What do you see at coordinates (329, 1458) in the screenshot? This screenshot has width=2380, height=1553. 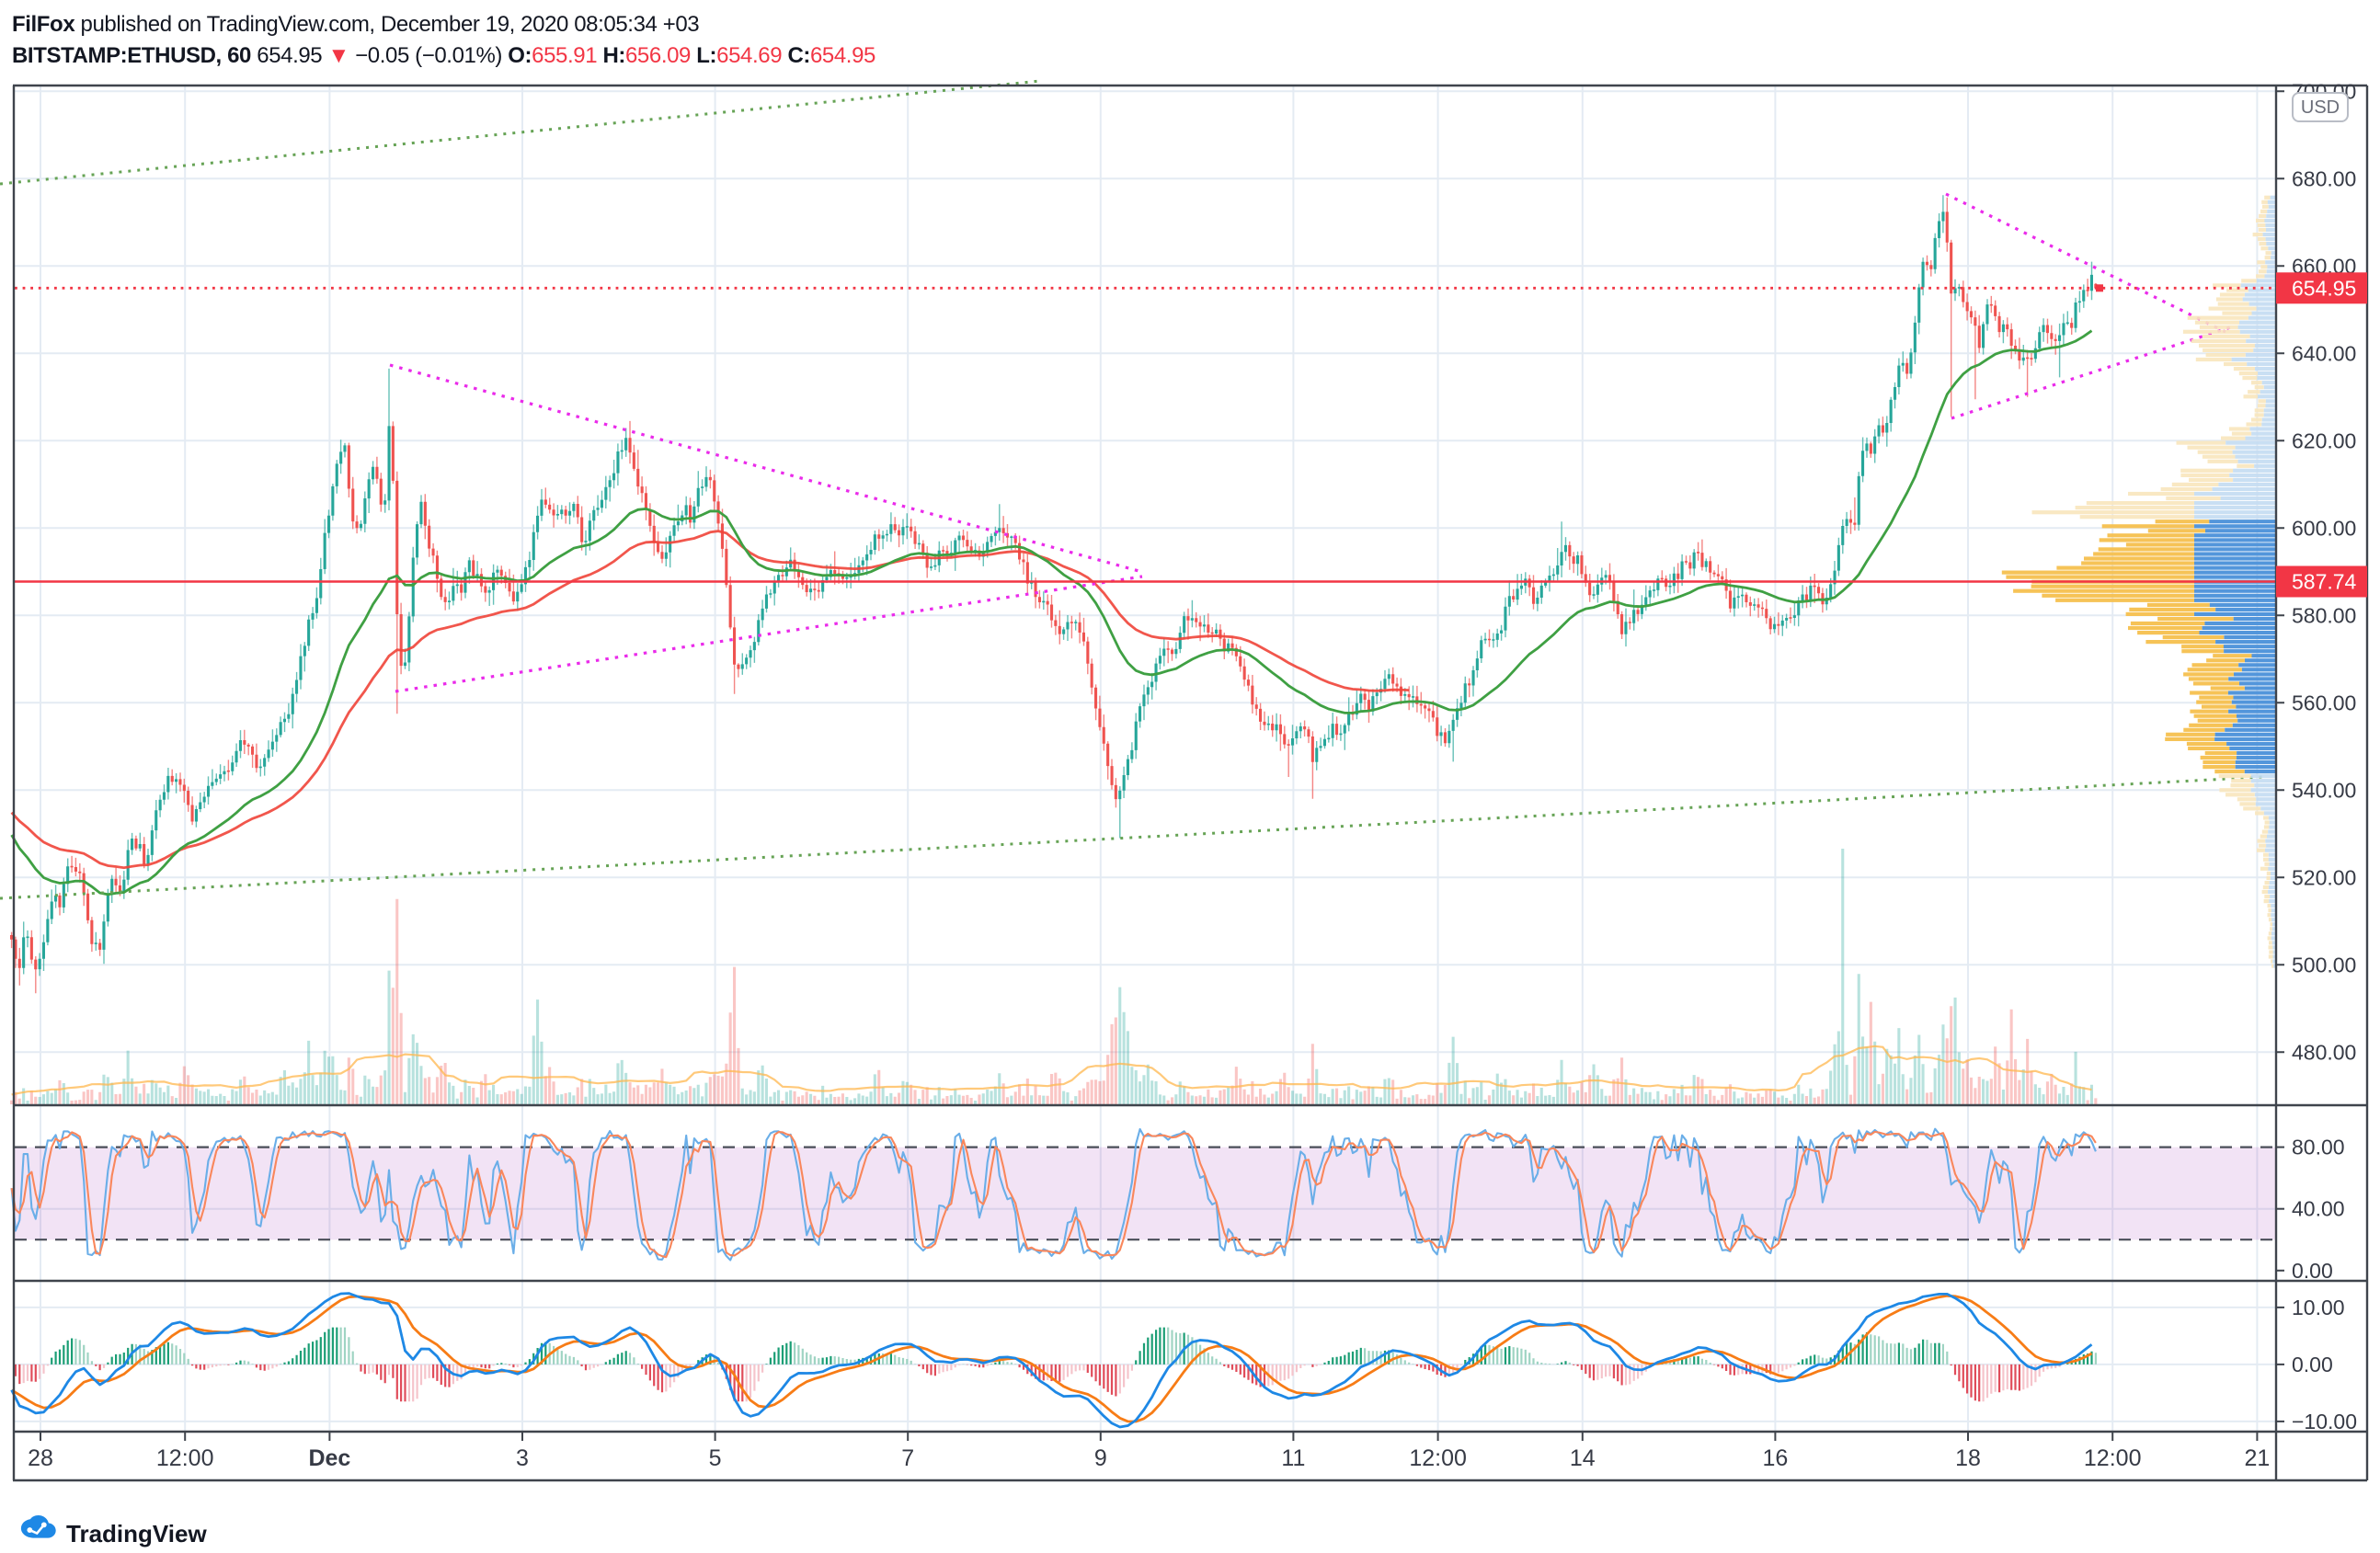 I see `svg-text: Dec` at bounding box center [329, 1458].